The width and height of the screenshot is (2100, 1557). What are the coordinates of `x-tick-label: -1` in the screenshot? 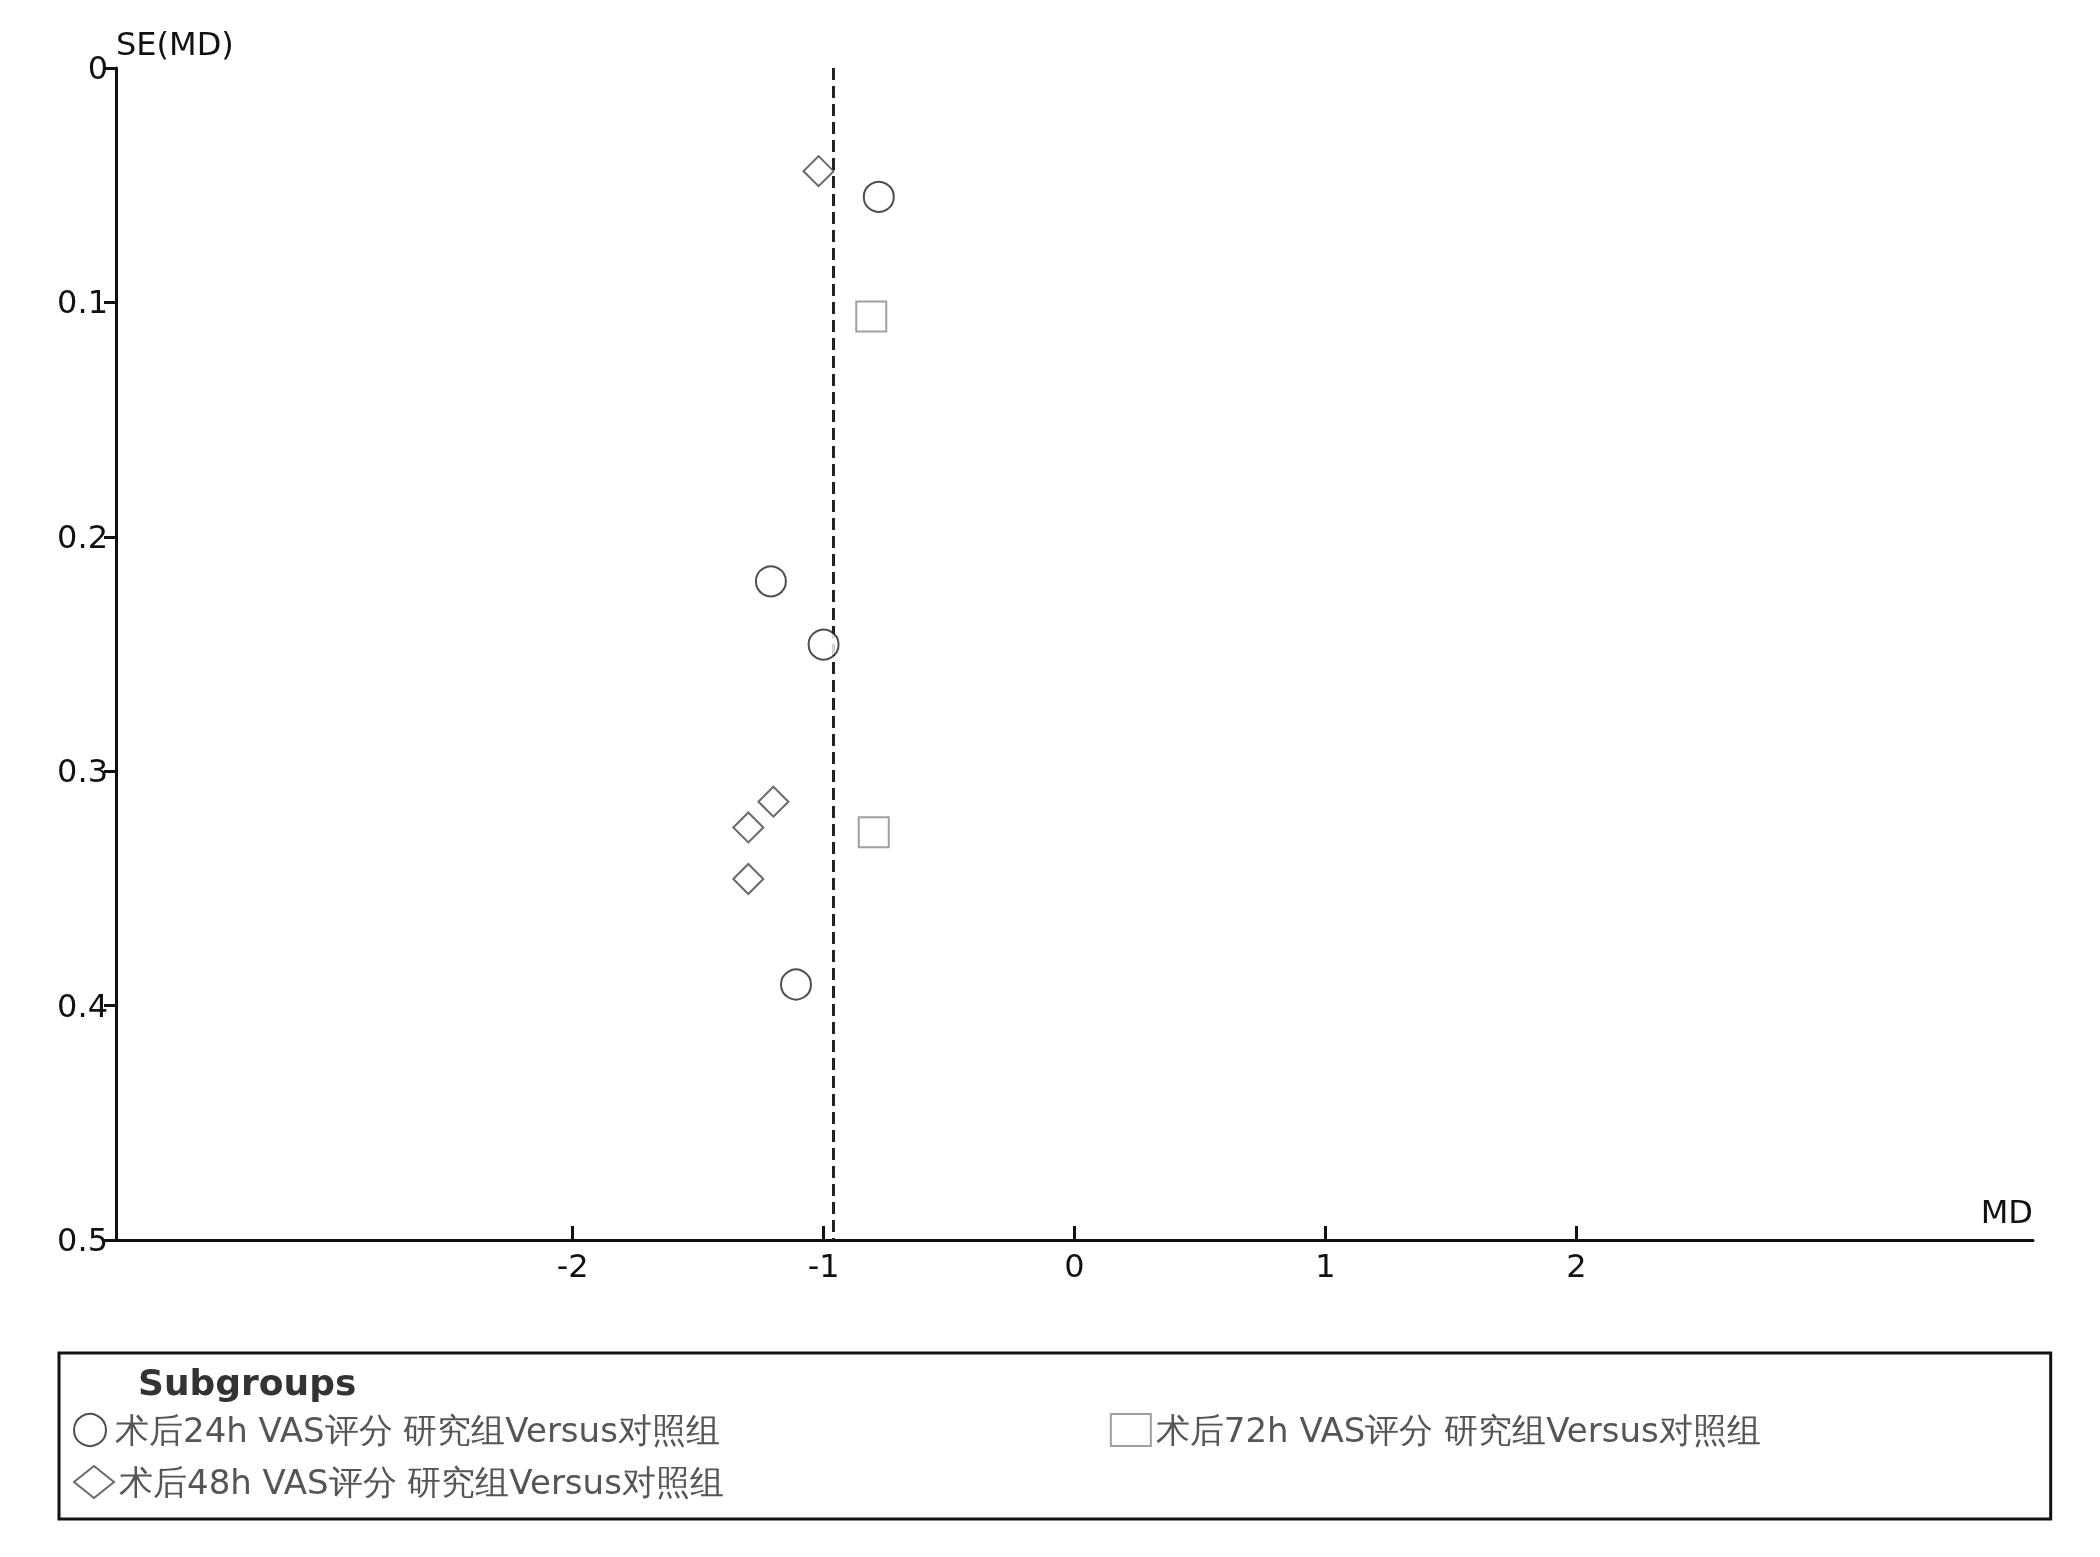 It's located at (823, 1266).